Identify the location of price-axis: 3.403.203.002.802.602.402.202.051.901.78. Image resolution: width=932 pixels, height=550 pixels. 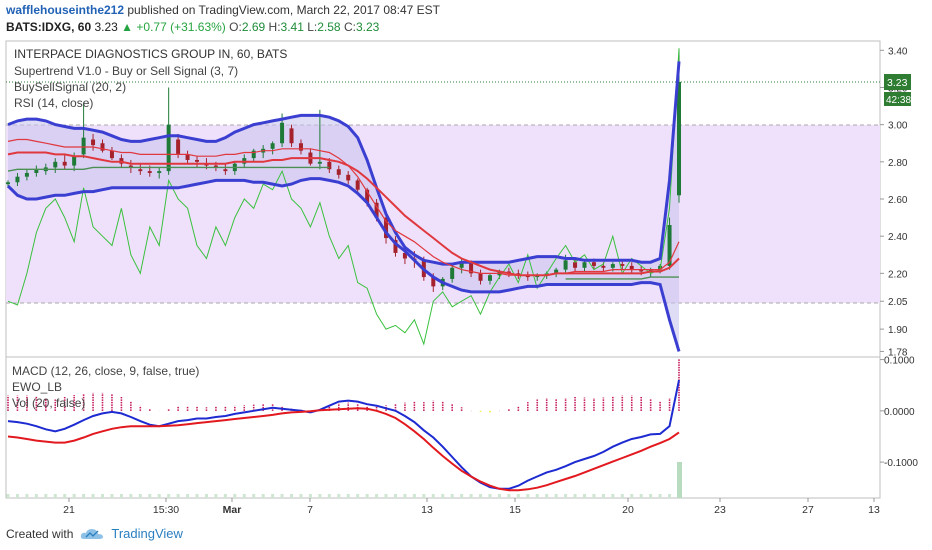
(894, 202).